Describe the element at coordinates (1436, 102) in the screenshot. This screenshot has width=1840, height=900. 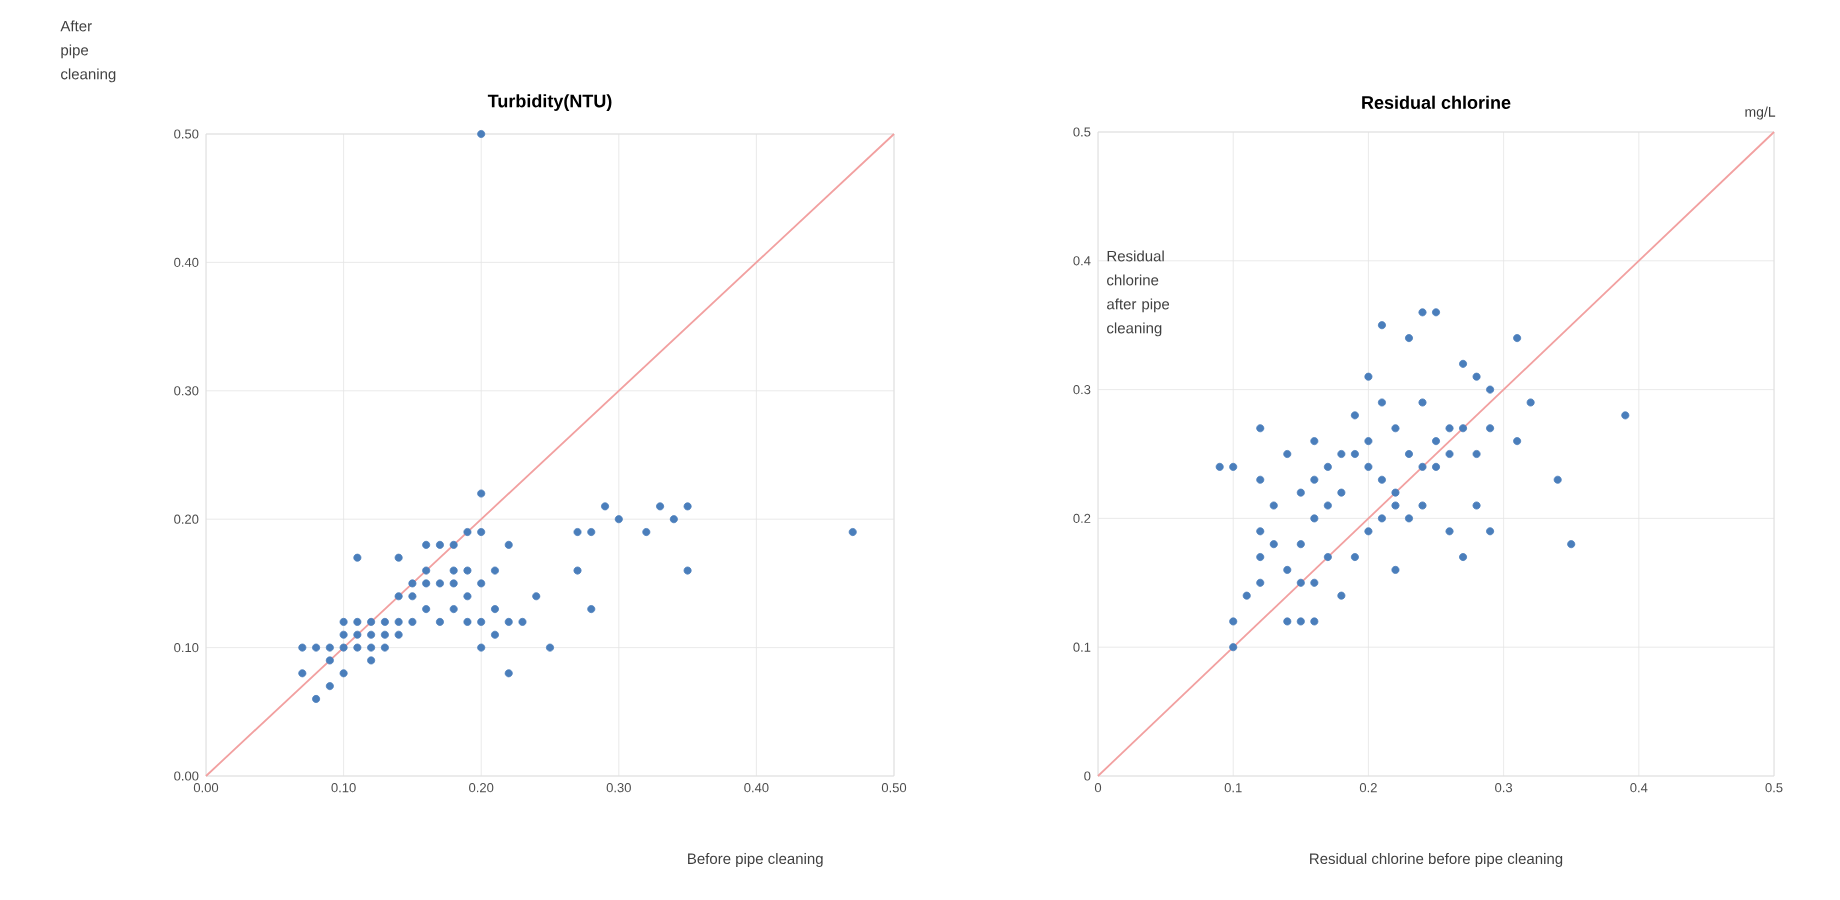
I see `chart-title: Residual chlorine` at that location.